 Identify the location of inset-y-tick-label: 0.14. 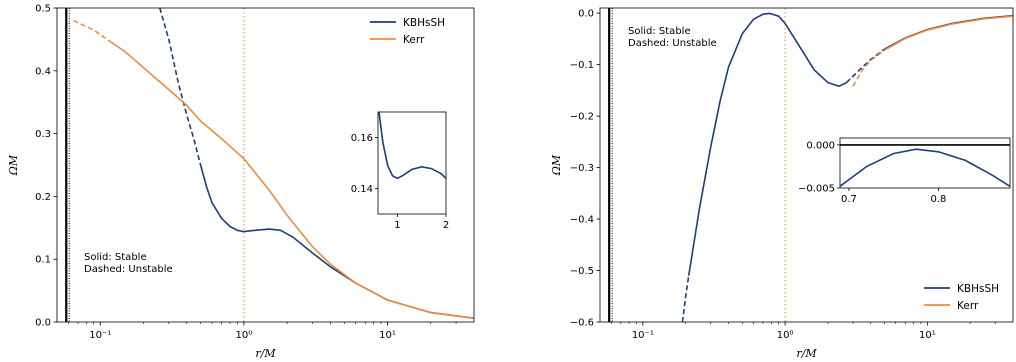
(362, 189).